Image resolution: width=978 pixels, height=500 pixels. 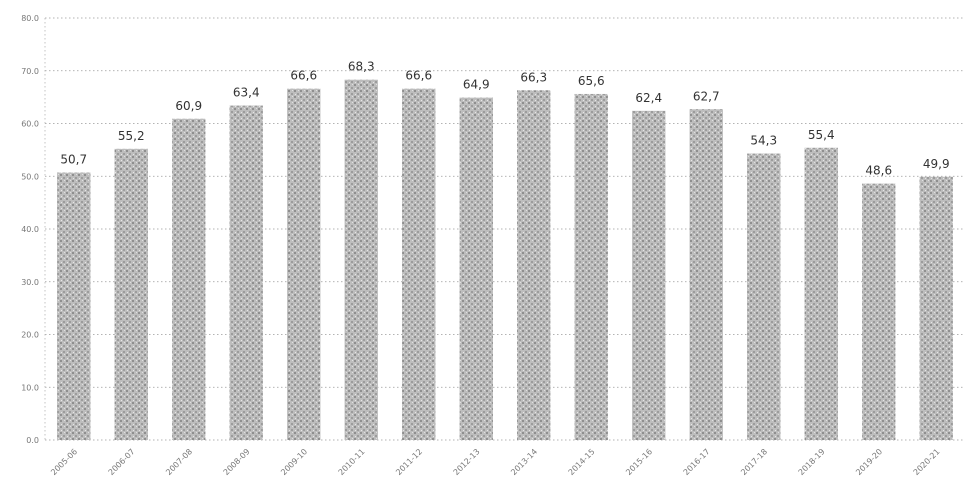 What do you see at coordinates (64, 462) in the screenshot?
I see `x-tick-label: 2005-06` at bounding box center [64, 462].